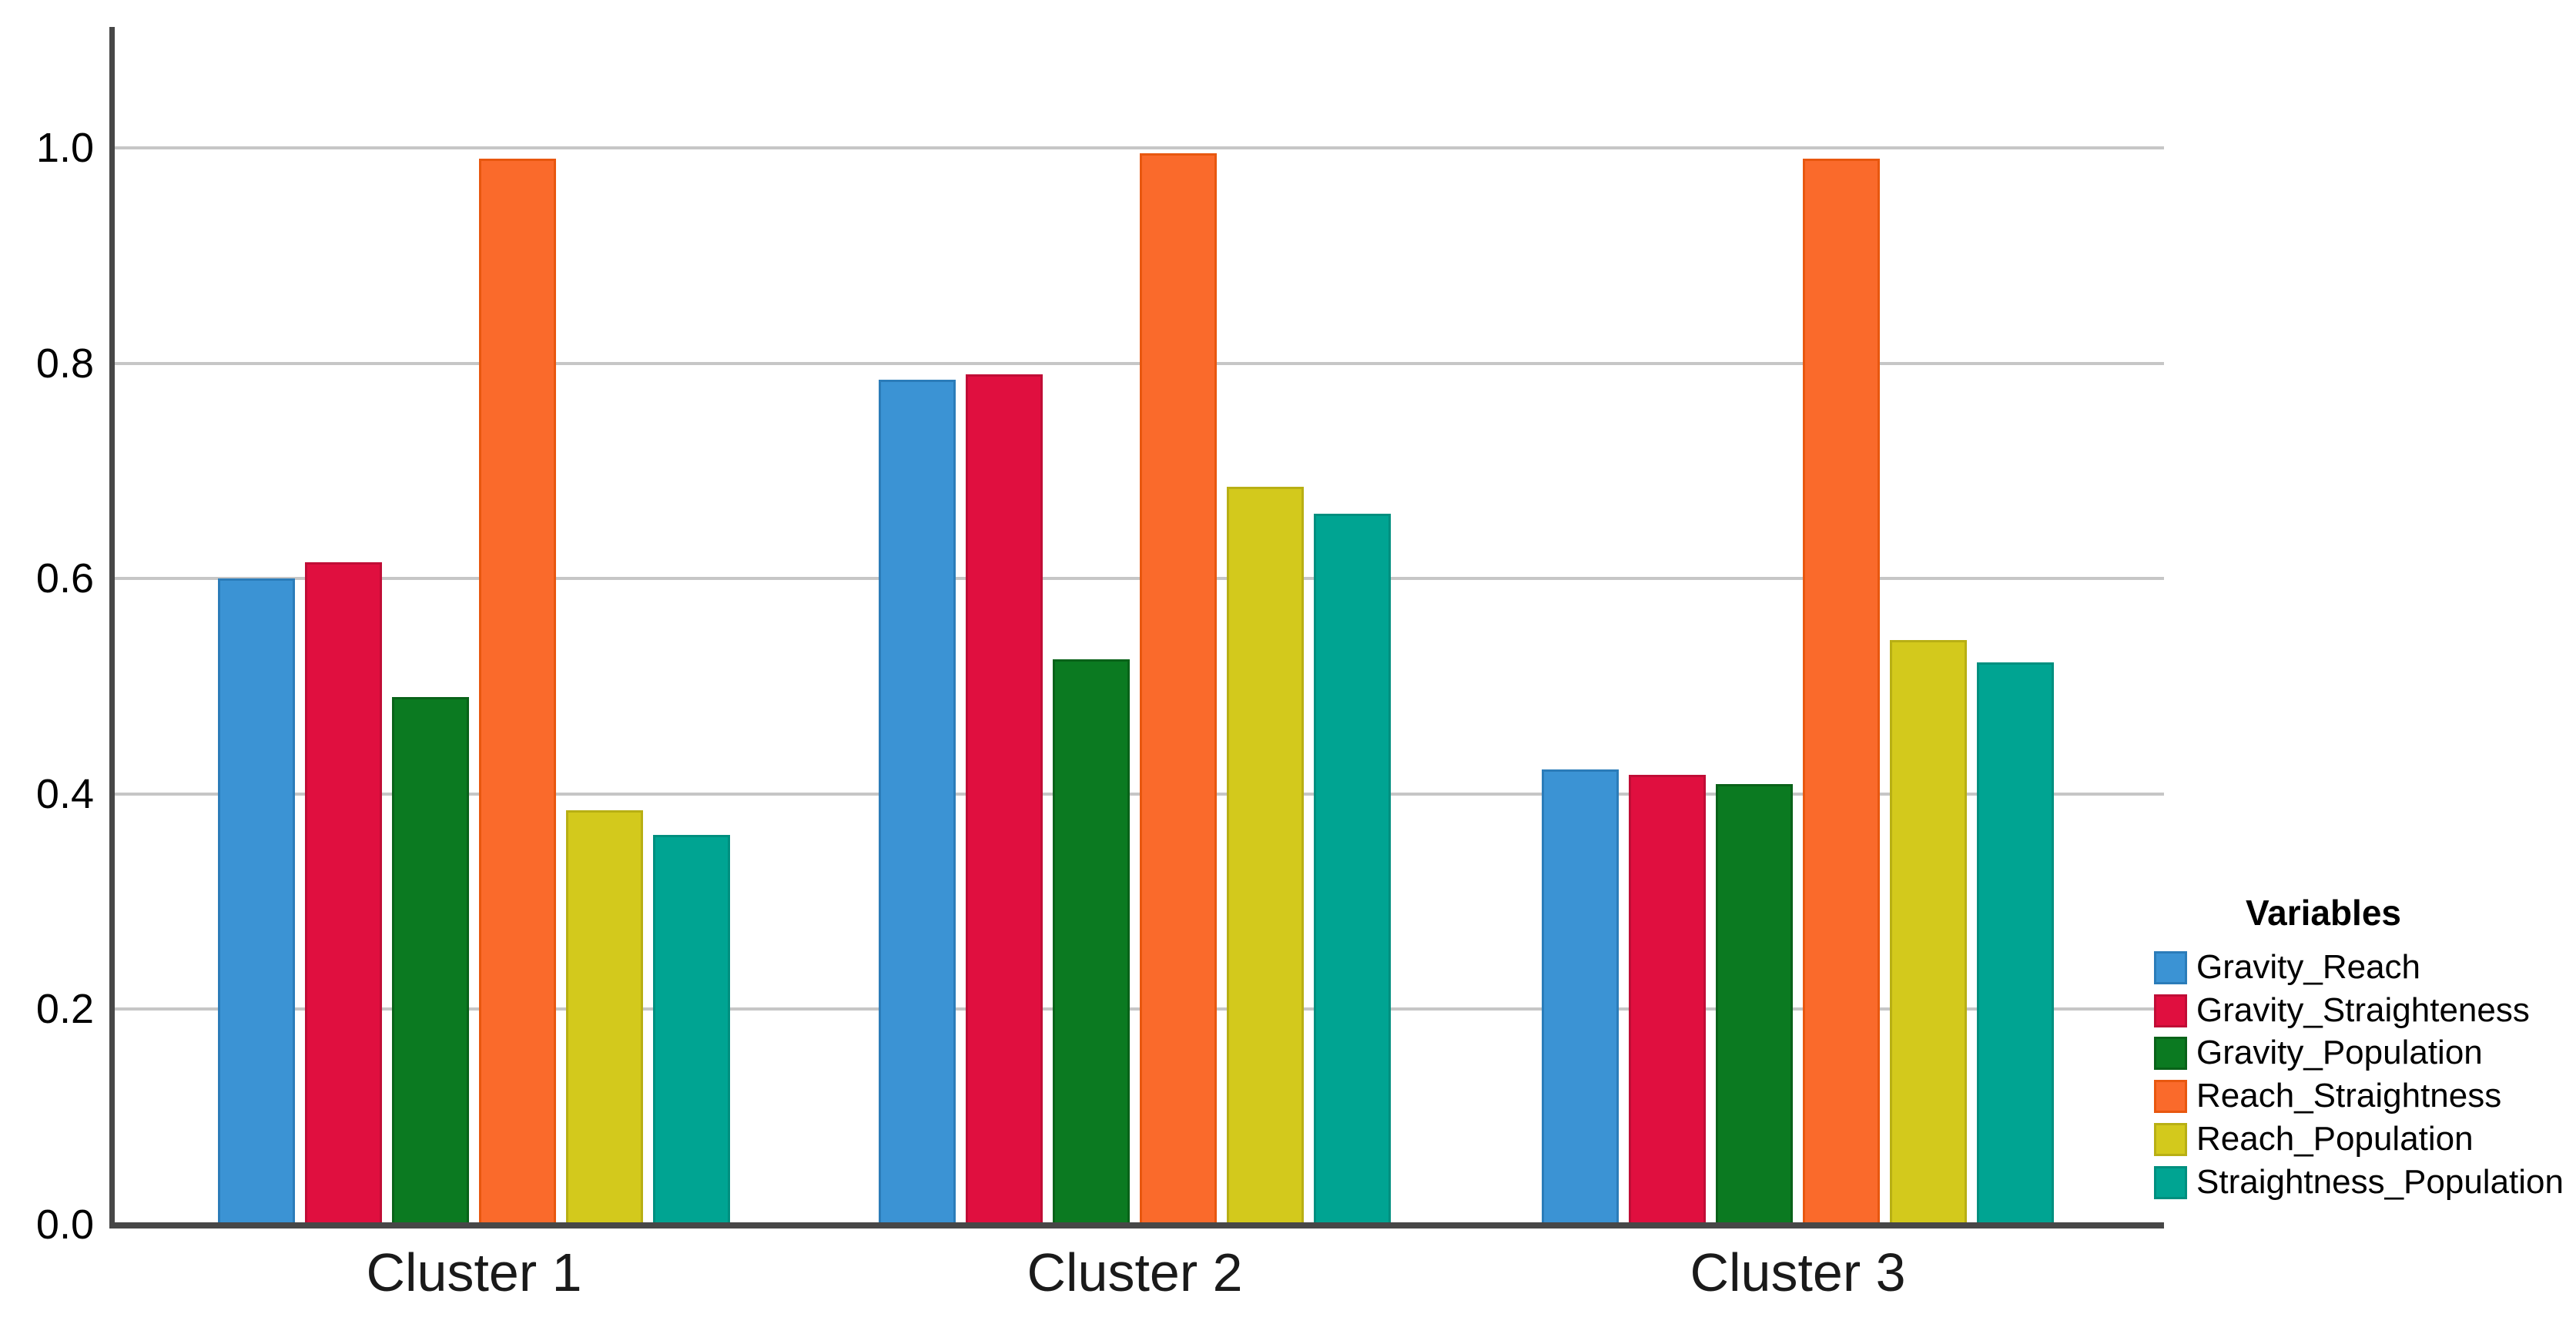  What do you see at coordinates (64, 1225) in the screenshot?
I see `y-tick-label-0.0: 0.0` at bounding box center [64, 1225].